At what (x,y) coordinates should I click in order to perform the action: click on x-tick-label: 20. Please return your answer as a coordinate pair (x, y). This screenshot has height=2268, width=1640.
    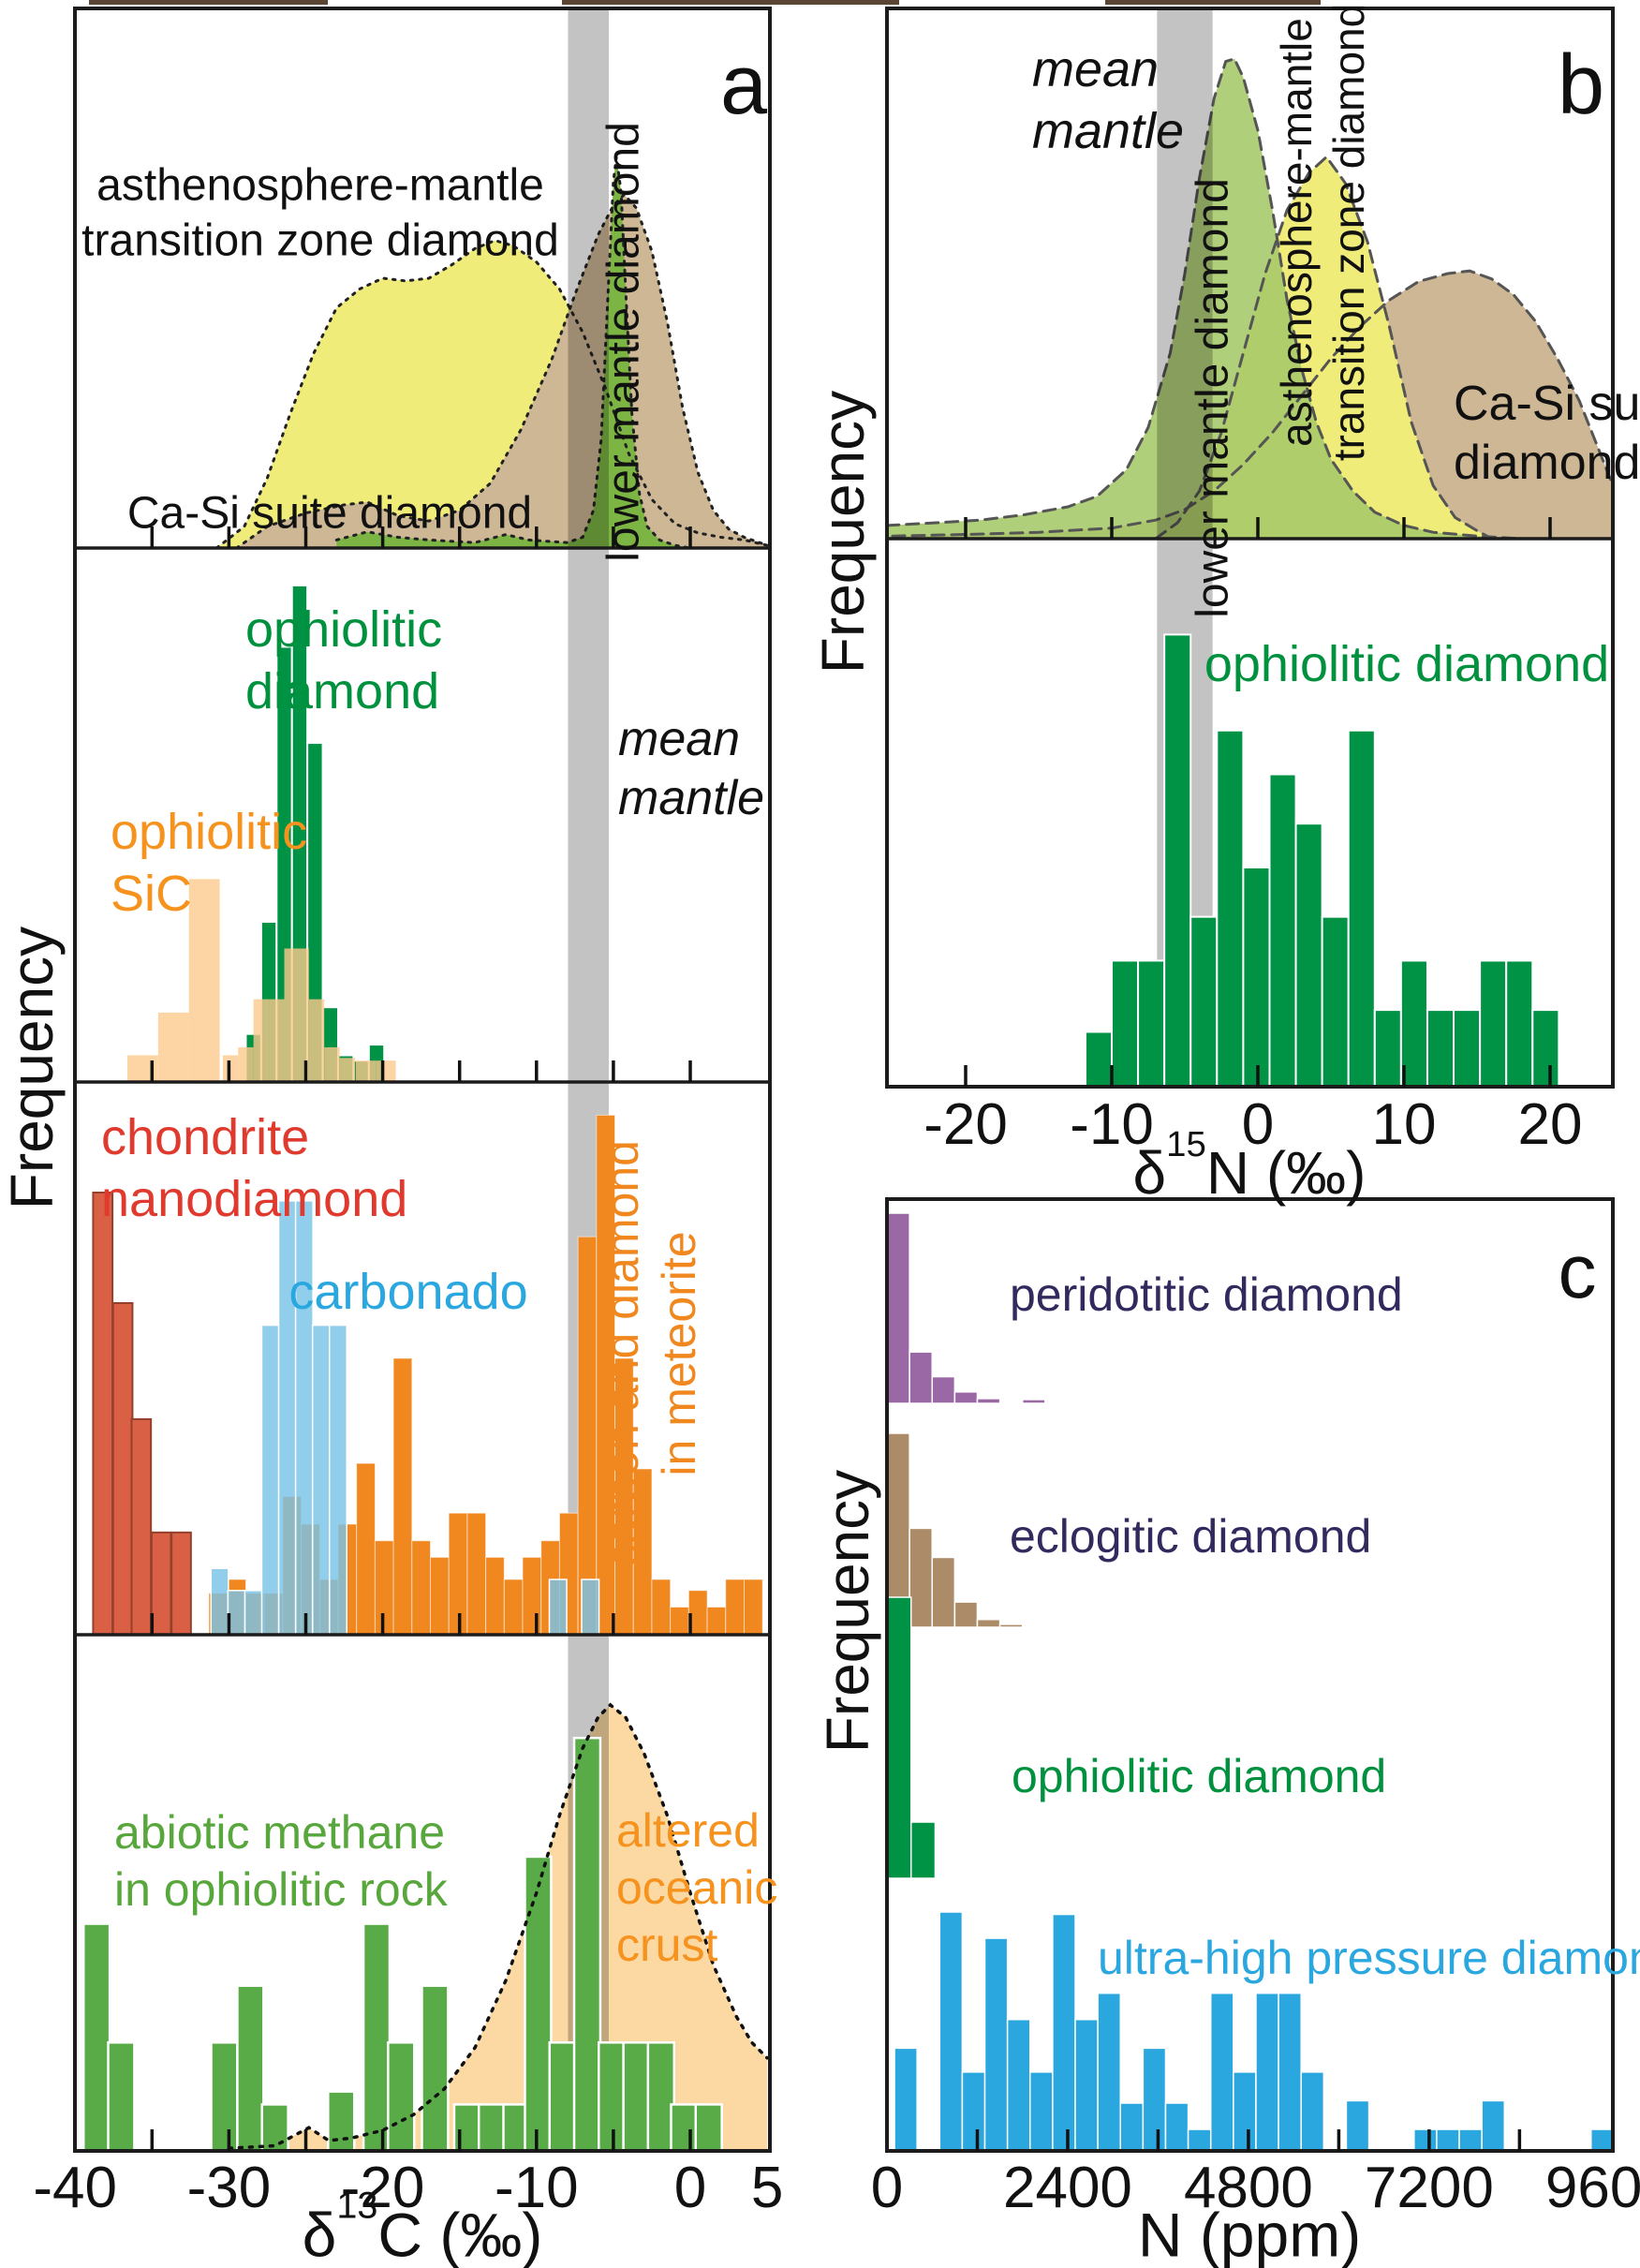
    Looking at the image, I should click on (1550, 1124).